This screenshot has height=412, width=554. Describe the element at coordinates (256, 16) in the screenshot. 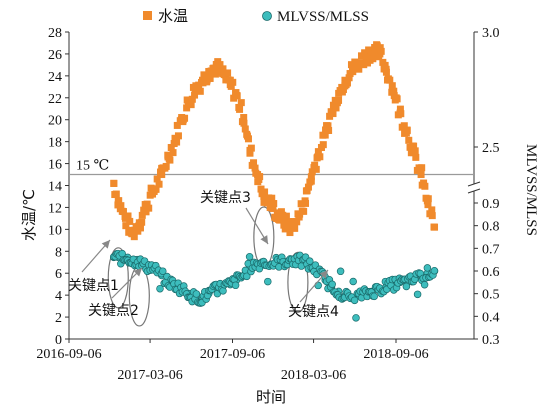

I see `legend: 水温 MLVSS/MLSS` at that location.